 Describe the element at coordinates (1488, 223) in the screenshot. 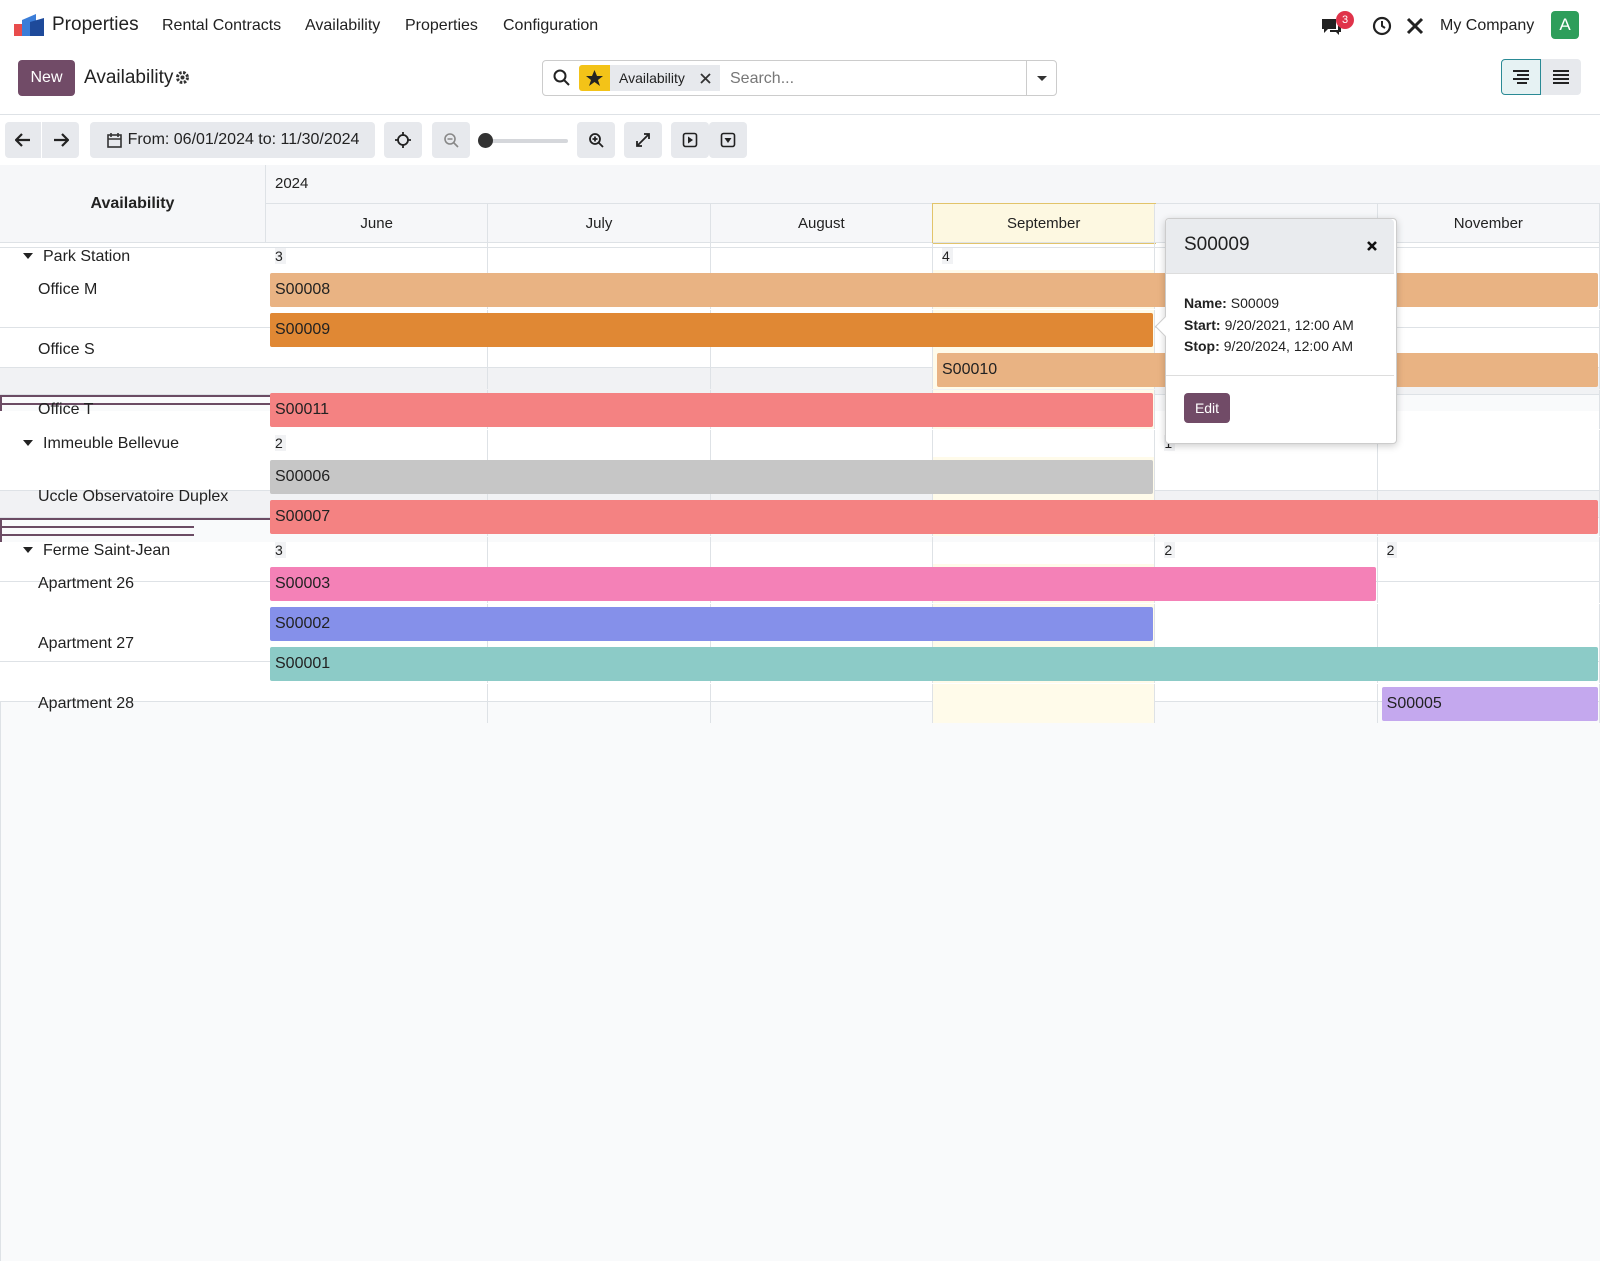

I see `month-header: November` at that location.